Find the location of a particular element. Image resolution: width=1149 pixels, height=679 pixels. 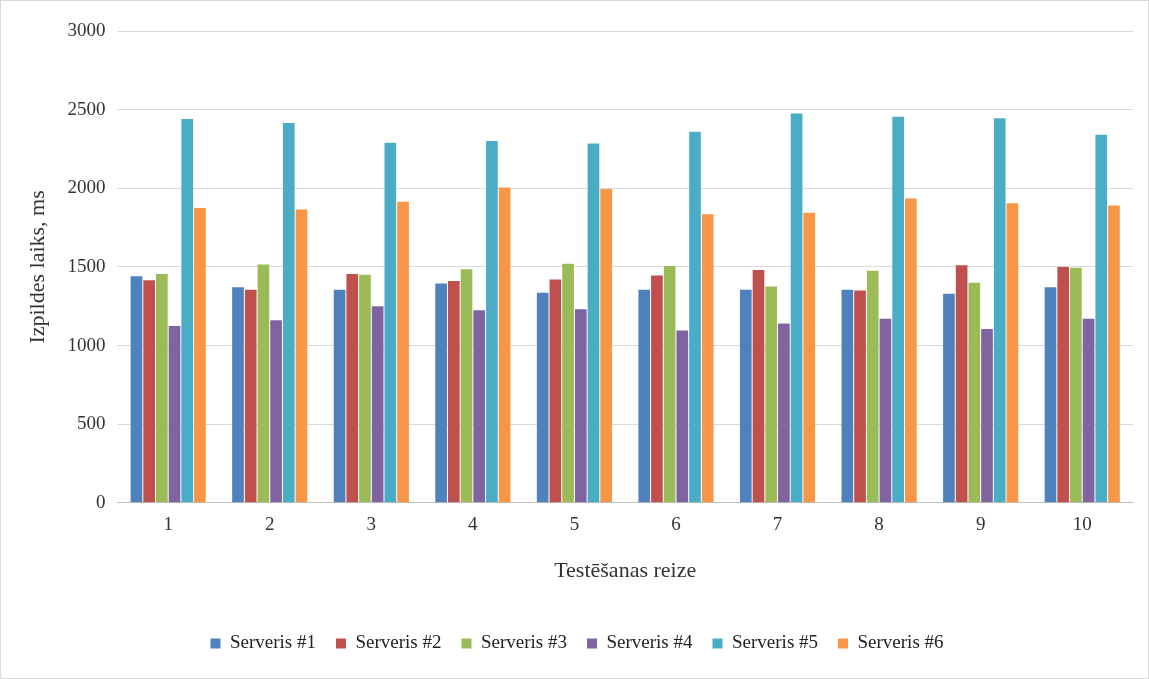

legend-label: Serveris #6 is located at coordinates (900, 642).